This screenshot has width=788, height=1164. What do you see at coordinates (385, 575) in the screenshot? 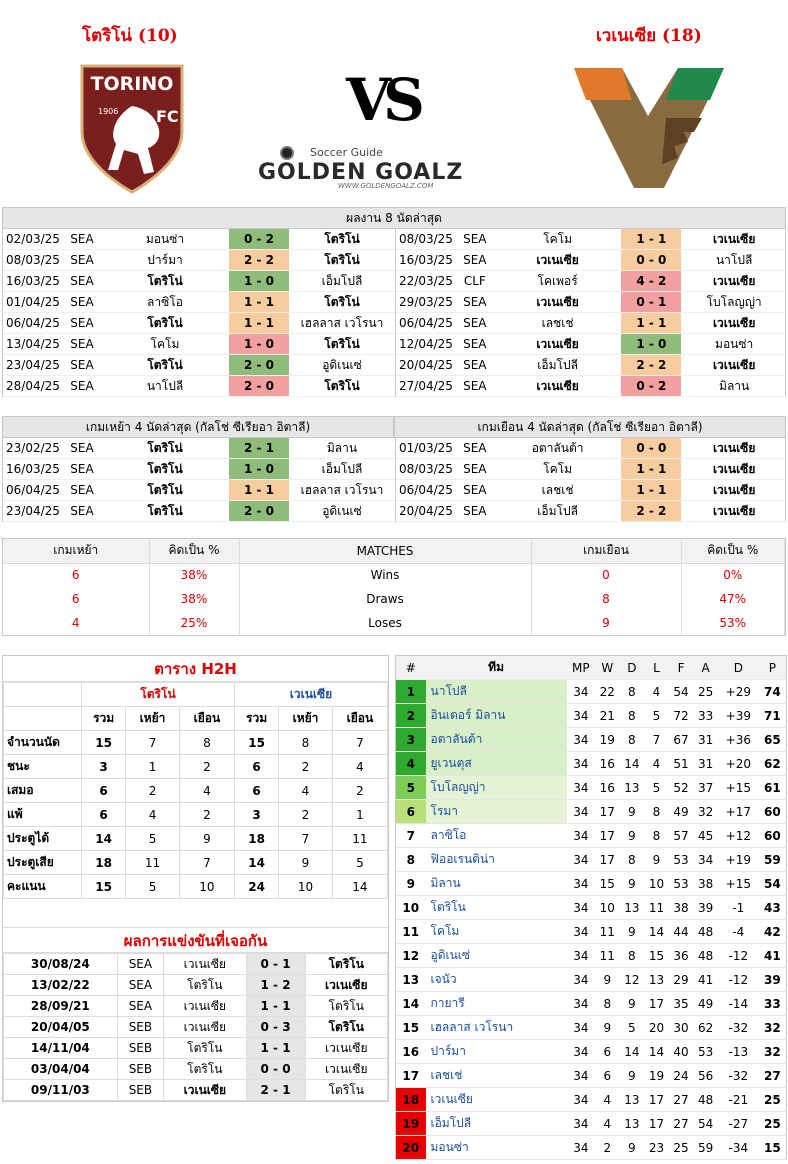
I see `summary-label: Wins` at bounding box center [385, 575].